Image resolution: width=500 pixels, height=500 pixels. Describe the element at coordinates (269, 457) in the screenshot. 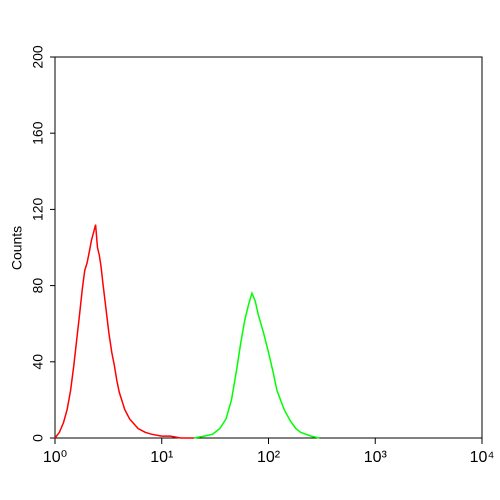

I see `x-tick-label: 10²` at that location.